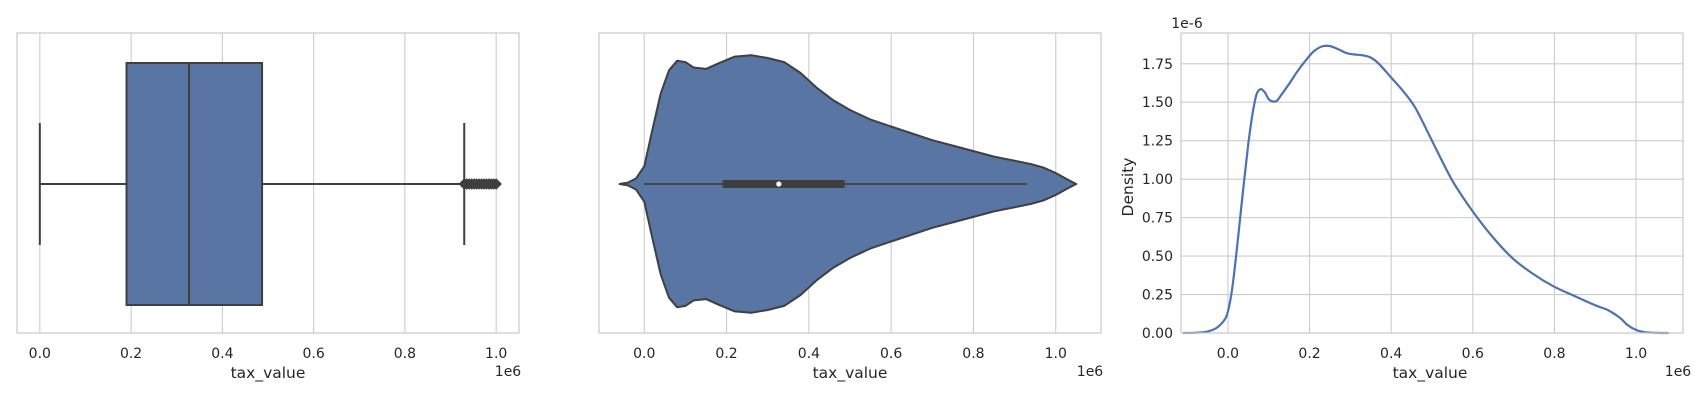 The image size is (1700, 400). What do you see at coordinates (268, 354) in the screenshot?
I see `box-plot-x-ticks: 0.0 0.2 0.4 0.6 0.8 1.0` at bounding box center [268, 354].